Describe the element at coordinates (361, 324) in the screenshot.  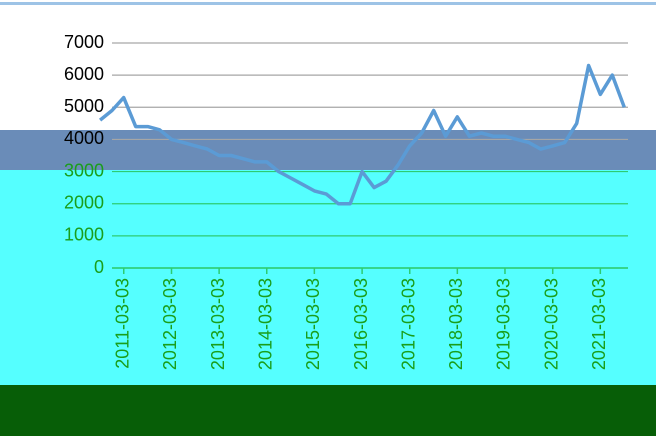
I see `x-tick-label: 2016-03-03` at that location.